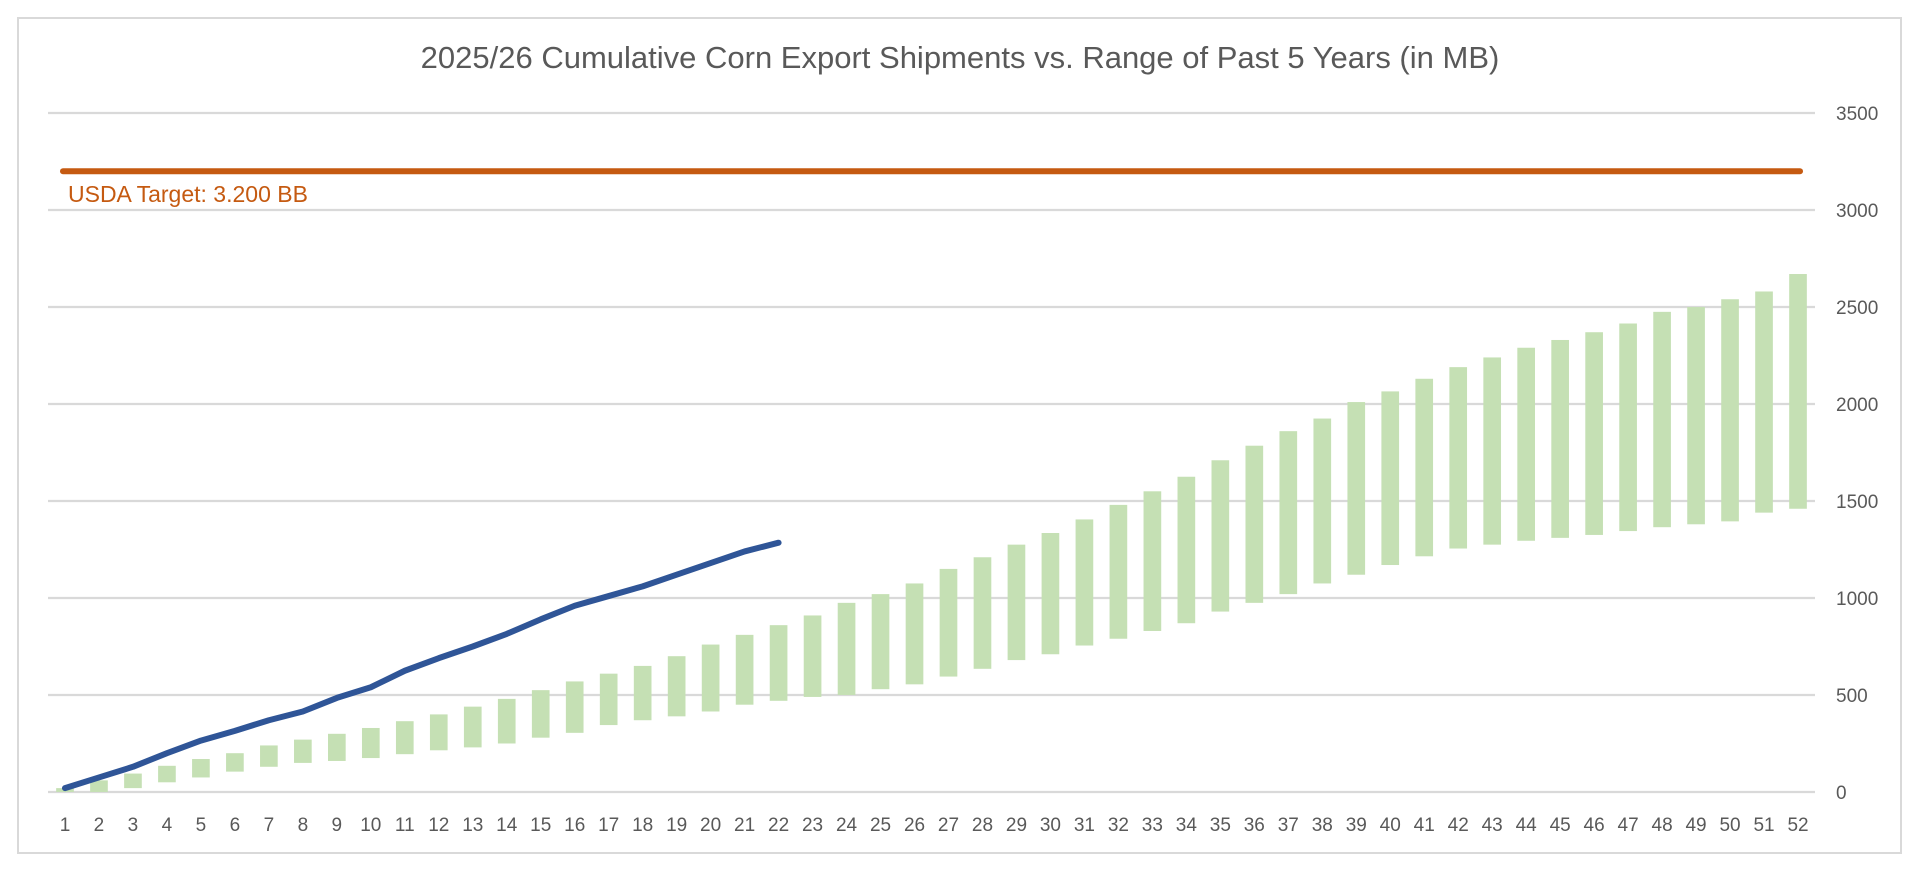 The width and height of the screenshot is (1920, 878). Describe the element at coordinates (608, 825) in the screenshot. I see `x-tick-label: 17` at that location.